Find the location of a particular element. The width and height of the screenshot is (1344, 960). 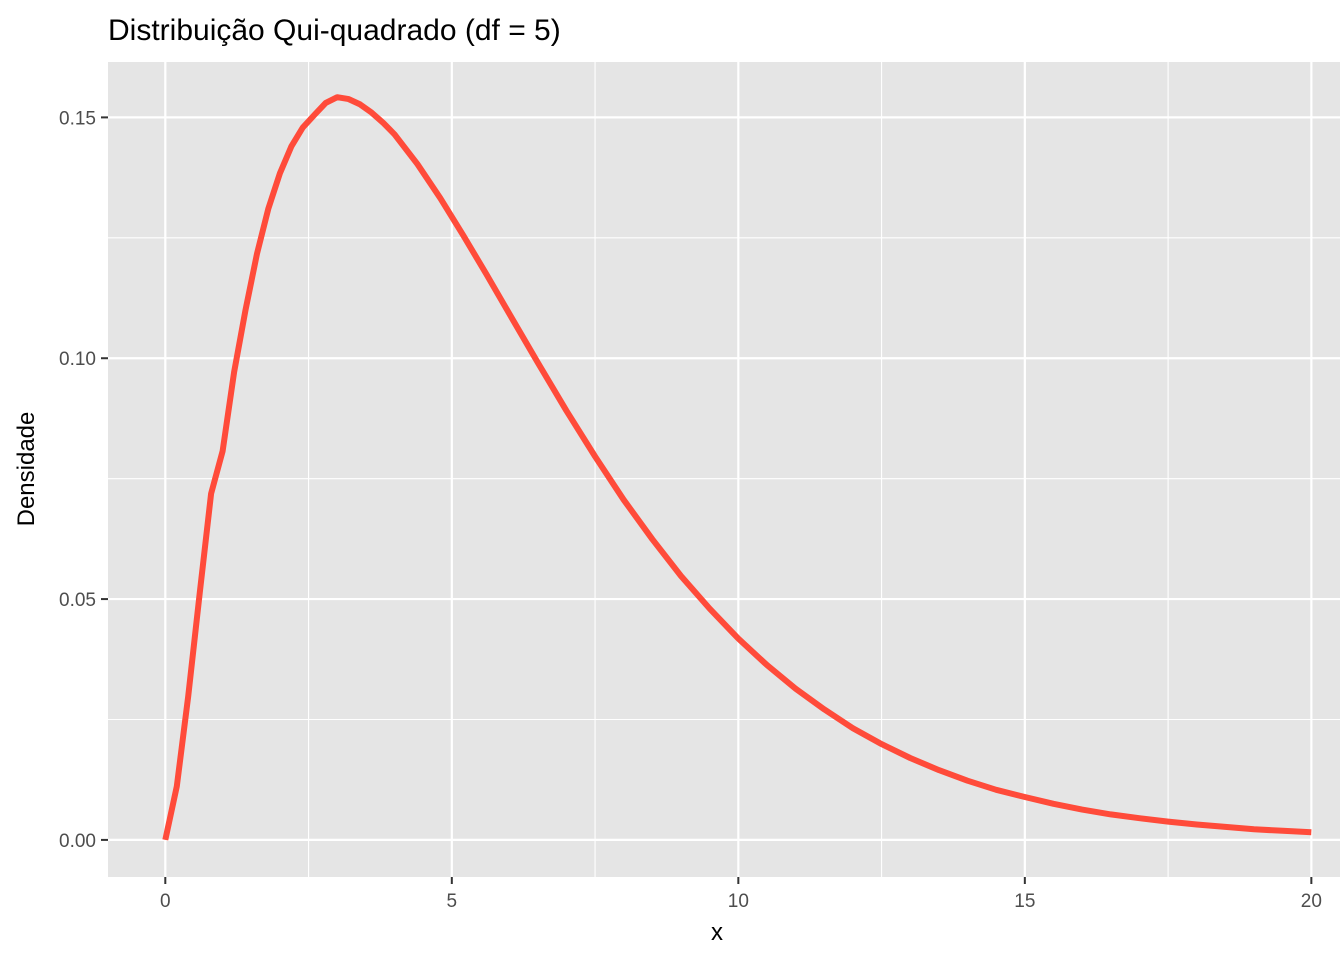

x-axis: 0 5 10 15 20 is located at coordinates (741, 894).